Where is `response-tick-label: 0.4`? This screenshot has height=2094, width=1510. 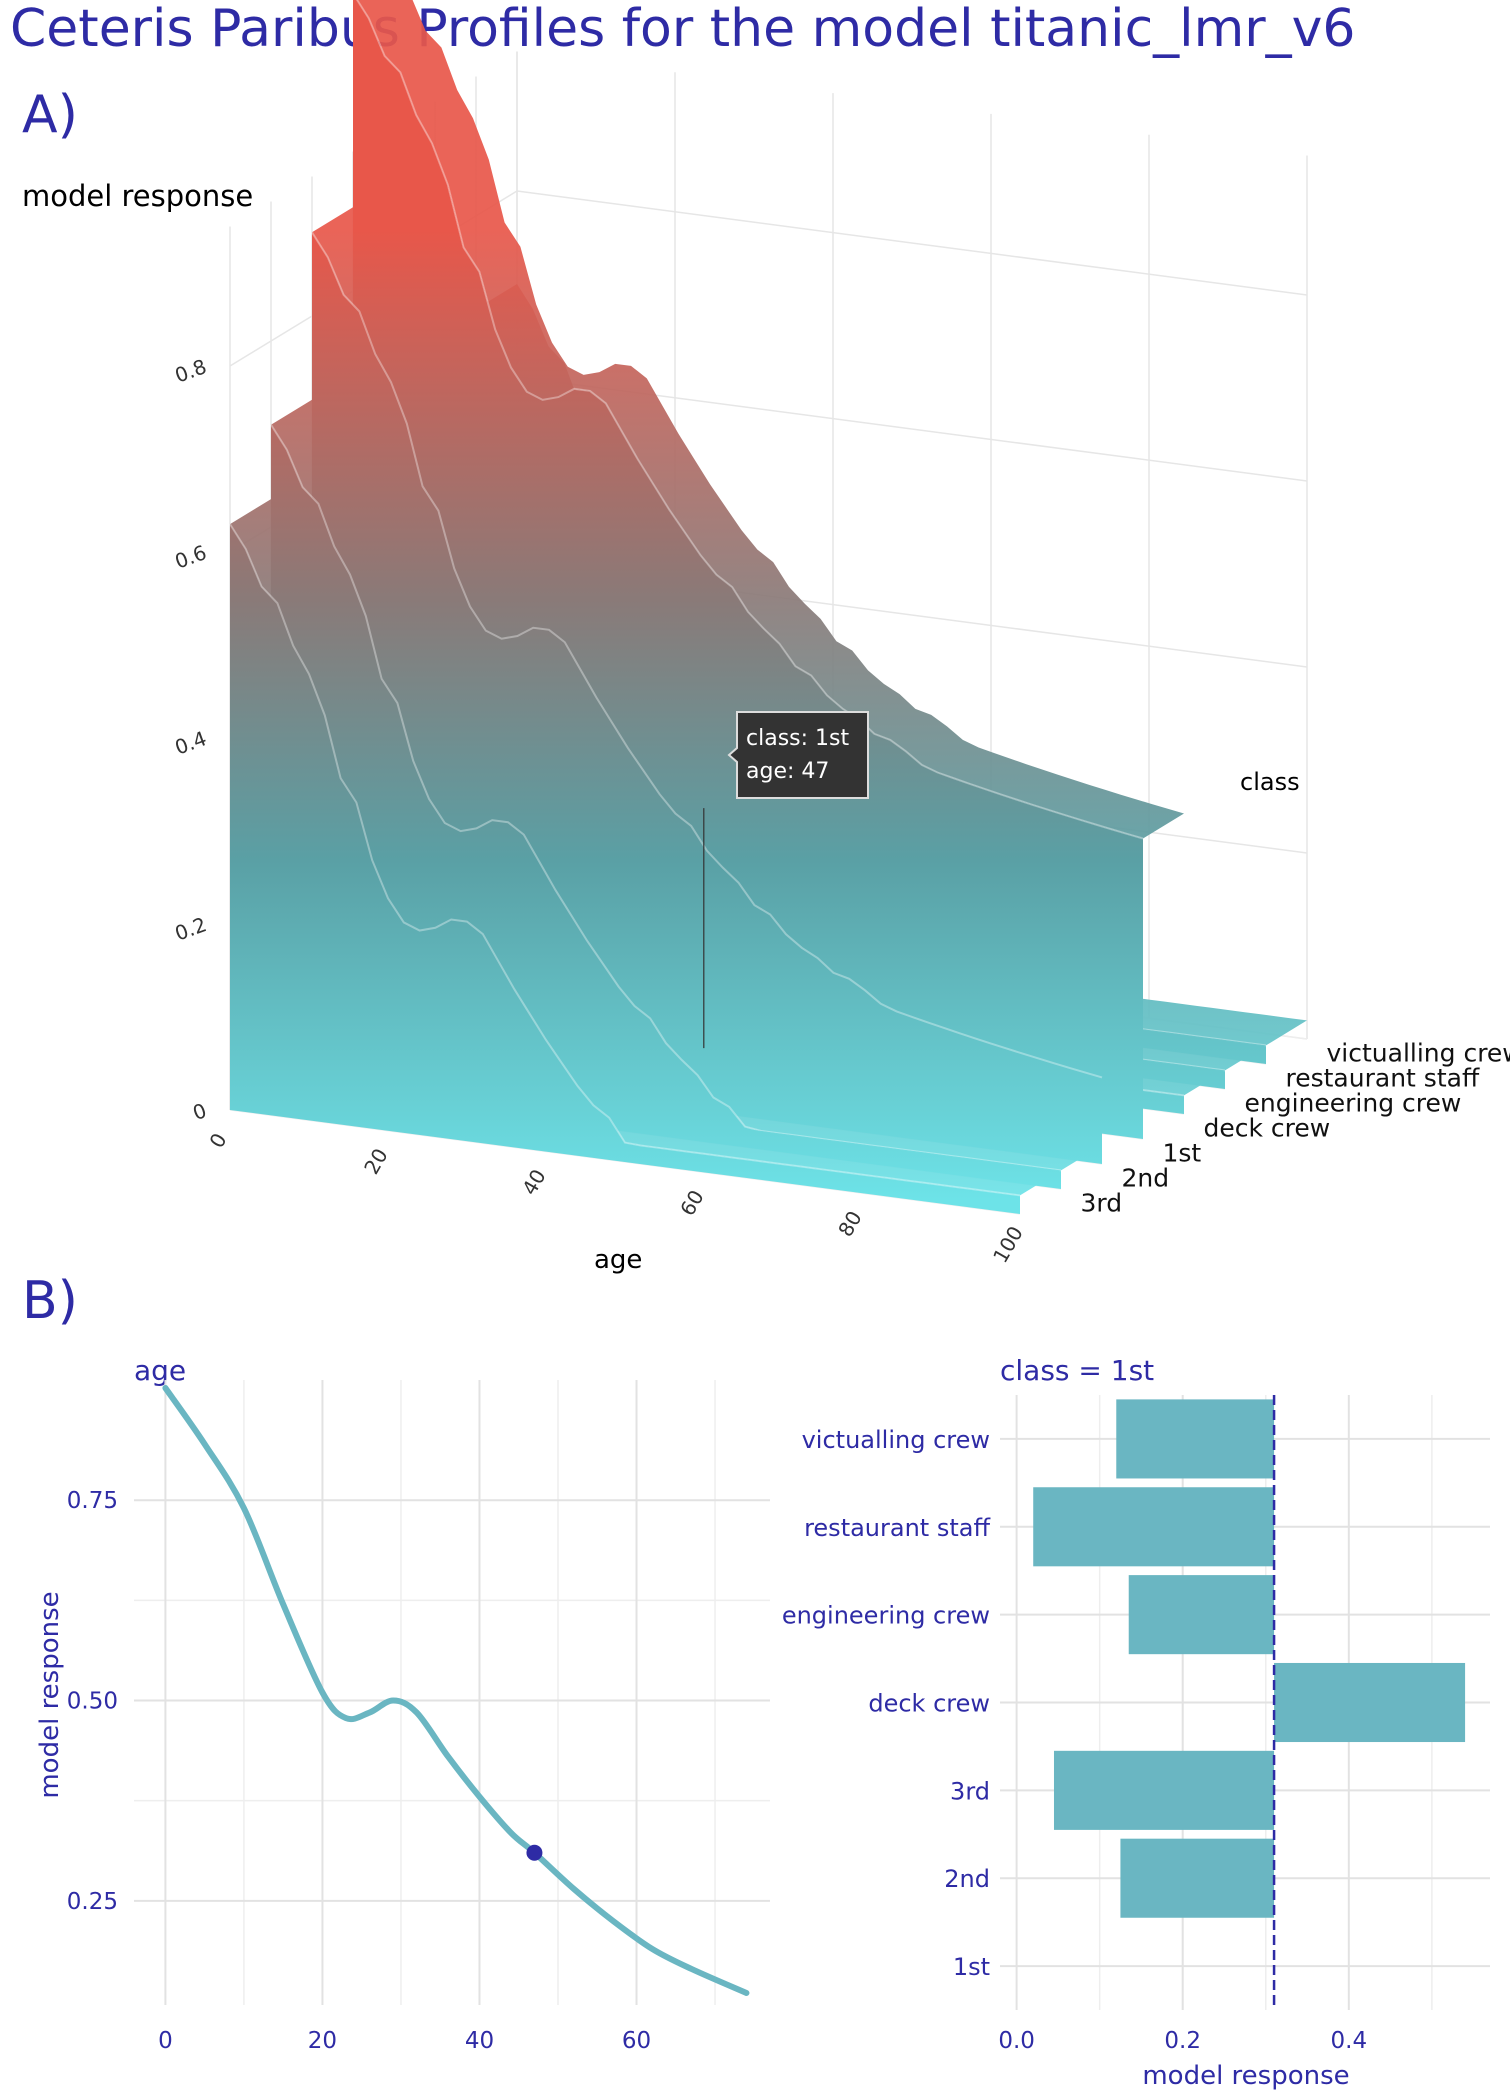
response-tick-label: 0.4 is located at coordinates (191, 742).